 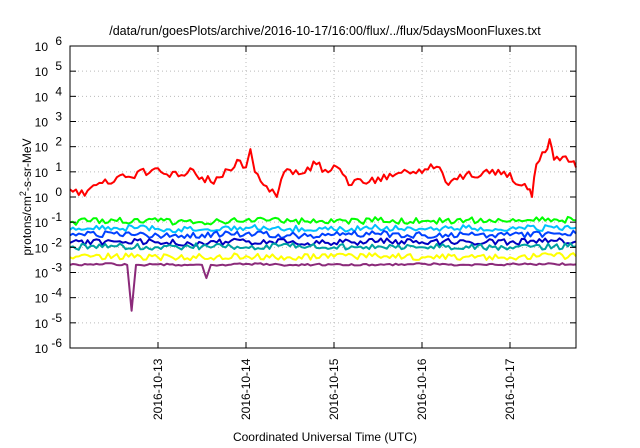 I want to click on y-tick-exponent: 5, so click(x=58, y=66).